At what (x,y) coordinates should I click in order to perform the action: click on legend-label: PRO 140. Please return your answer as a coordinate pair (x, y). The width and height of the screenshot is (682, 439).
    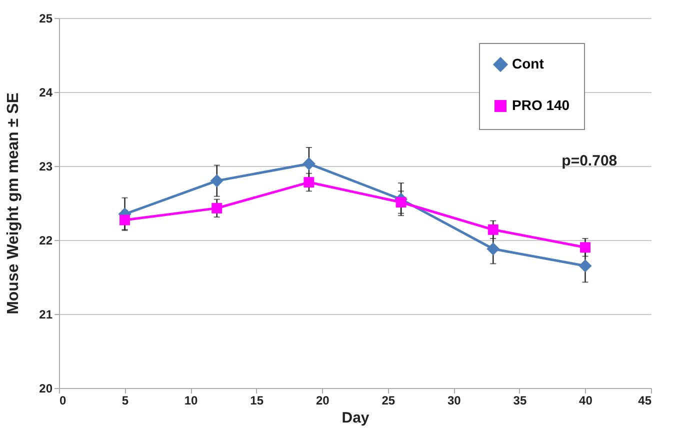
    Looking at the image, I should click on (541, 105).